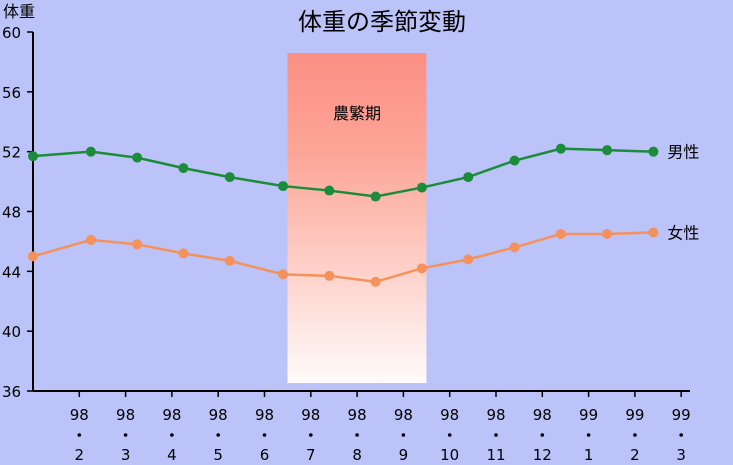 This screenshot has height=465, width=733. What do you see at coordinates (11, 332) in the screenshot?
I see `y-tick-label: 40` at bounding box center [11, 332].